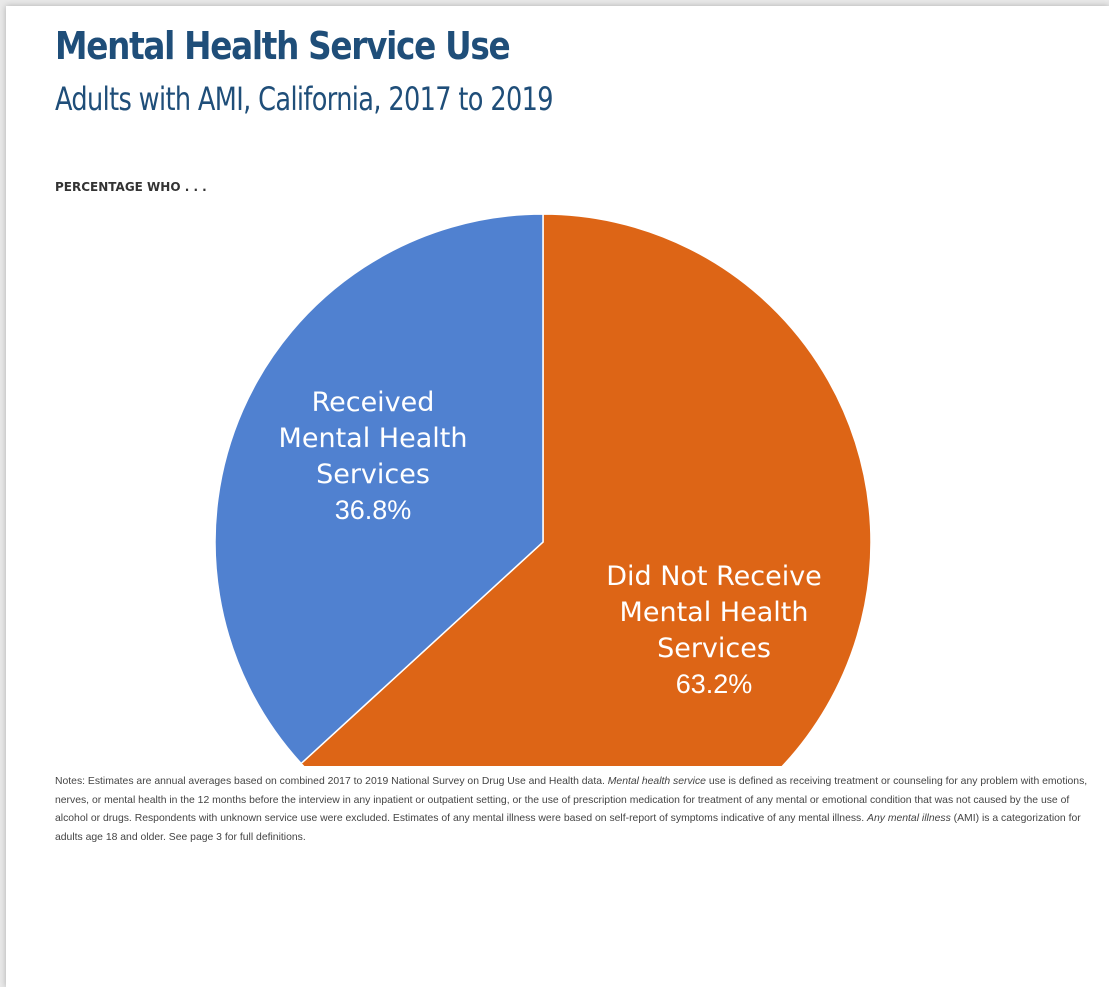  Describe the element at coordinates (373, 402) in the screenshot. I see `slice-label-received-mental-health-services-line-1: Received` at that location.